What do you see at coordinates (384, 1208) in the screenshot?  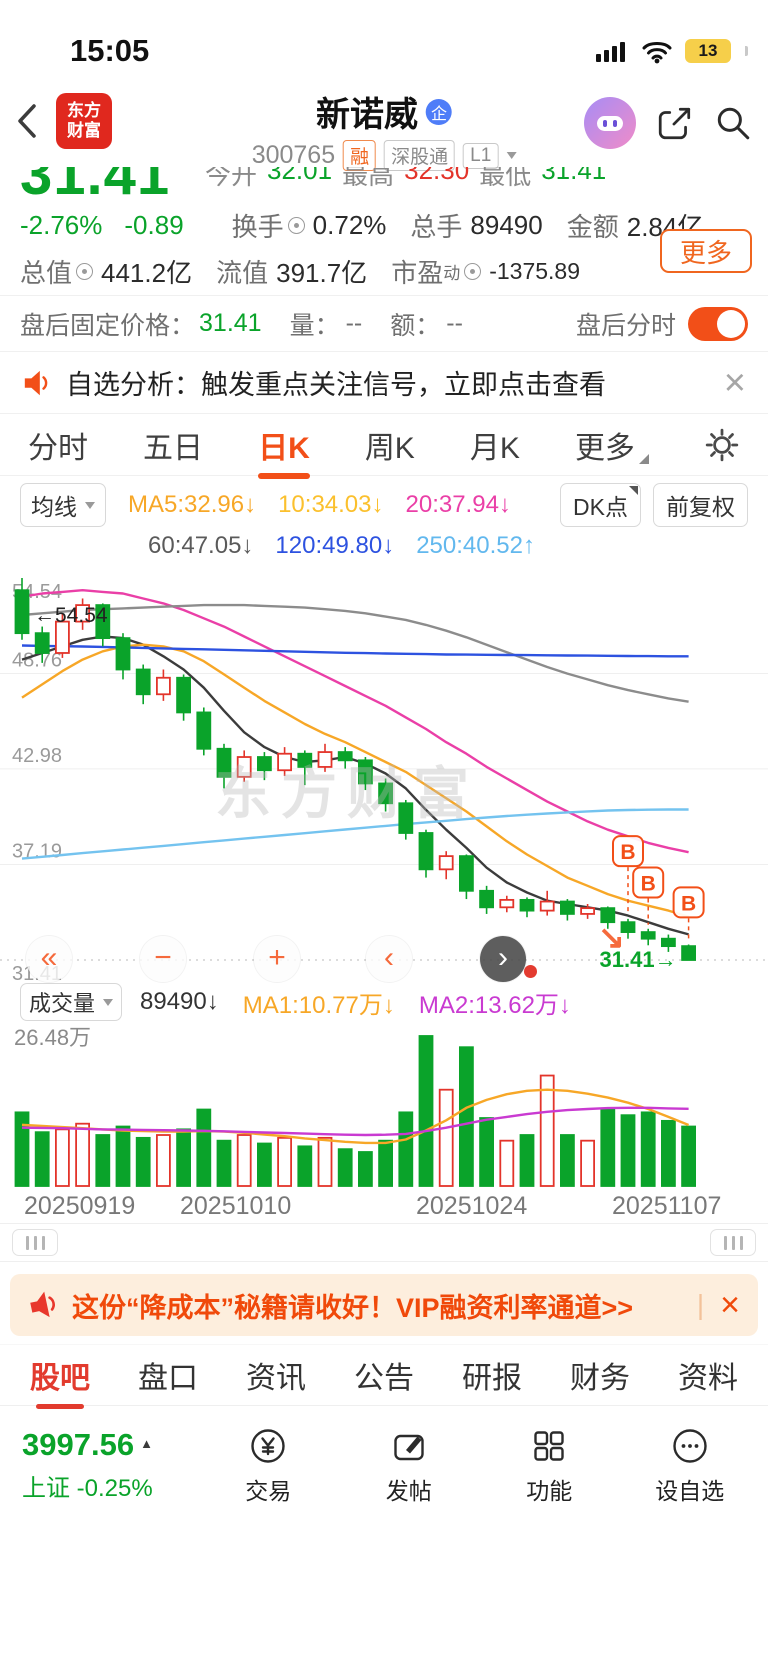 I see `x-axis-dates: 20250919 20251010 20251024 20251107` at bounding box center [384, 1208].